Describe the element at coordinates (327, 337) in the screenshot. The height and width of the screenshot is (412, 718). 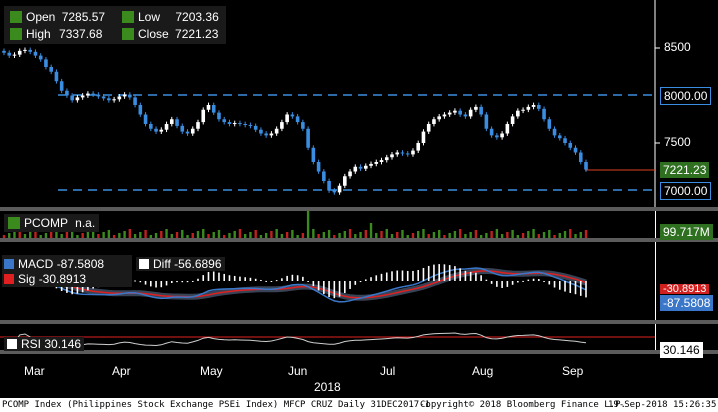
I see `rsi-chart` at that location.